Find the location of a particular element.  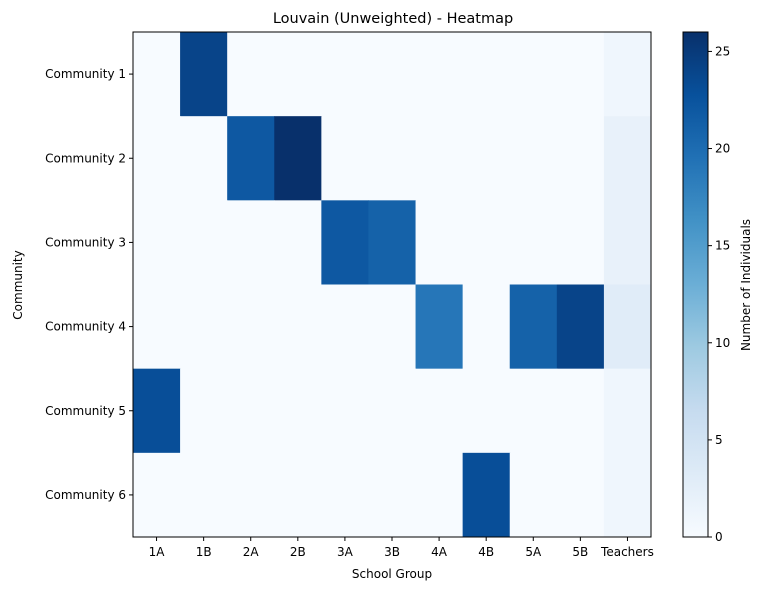

x-tick-label: 1B is located at coordinates (204, 552).